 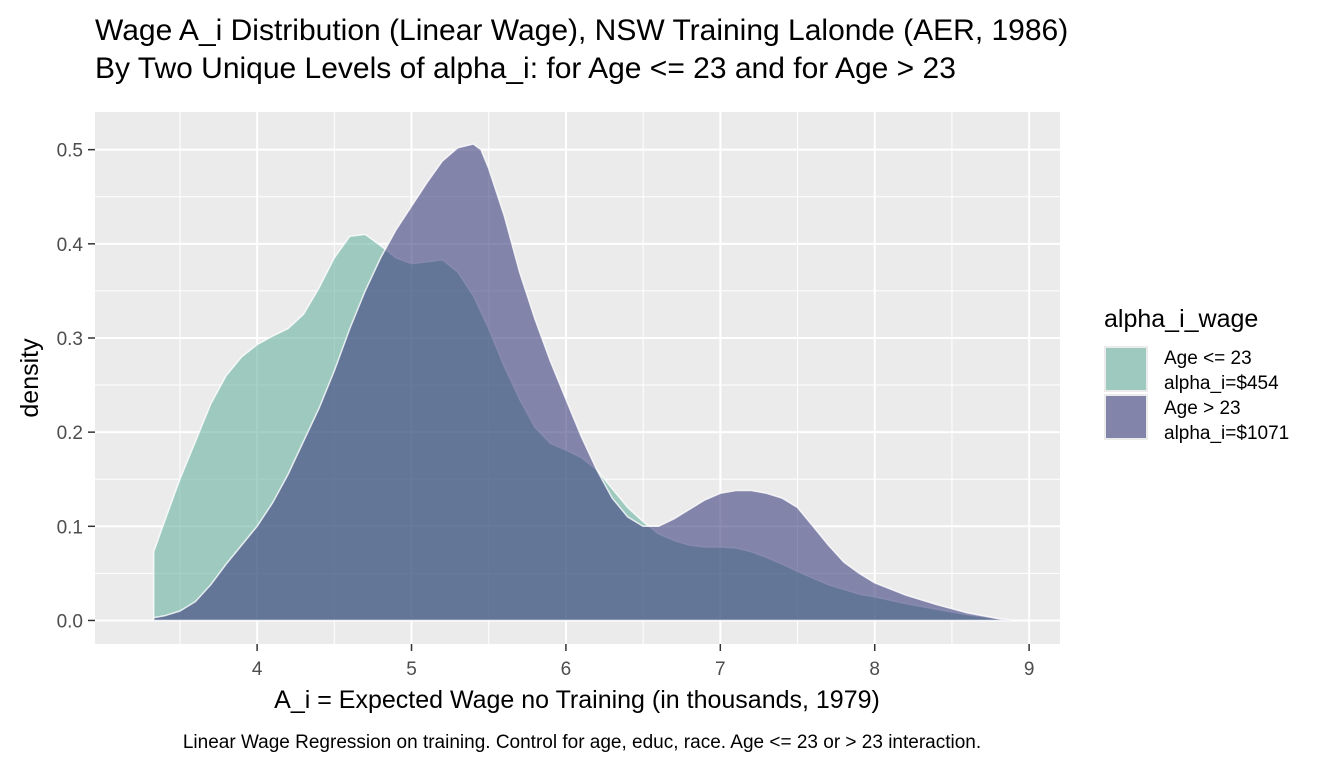 I want to click on x-tick-label: 5, so click(x=411, y=669).